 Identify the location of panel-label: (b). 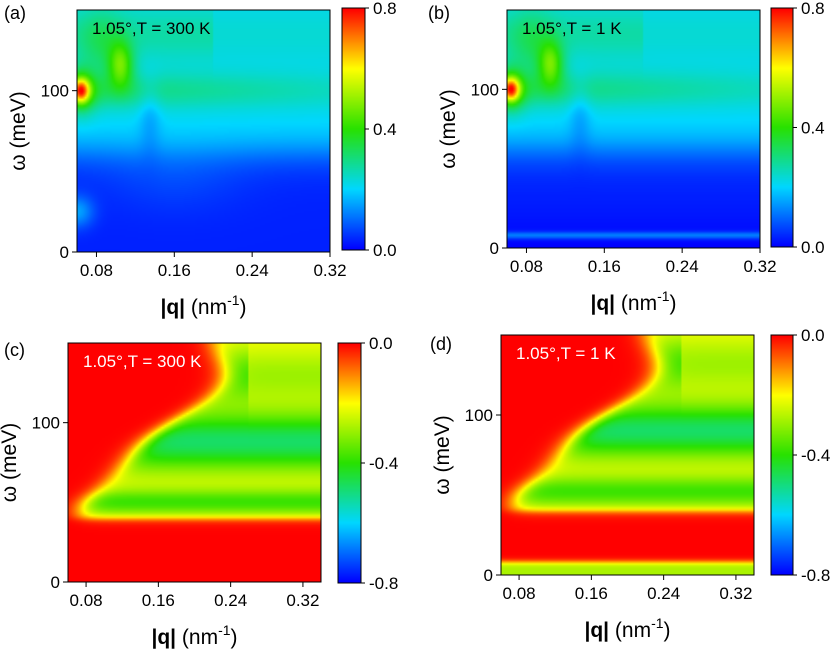
(439, 13).